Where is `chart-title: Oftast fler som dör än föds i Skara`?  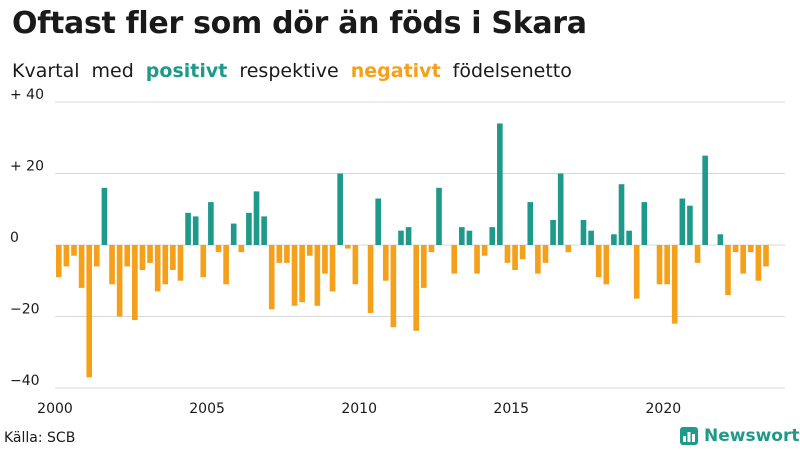 chart-title: Oftast fler som dör än föds i Skara is located at coordinates (299, 23).